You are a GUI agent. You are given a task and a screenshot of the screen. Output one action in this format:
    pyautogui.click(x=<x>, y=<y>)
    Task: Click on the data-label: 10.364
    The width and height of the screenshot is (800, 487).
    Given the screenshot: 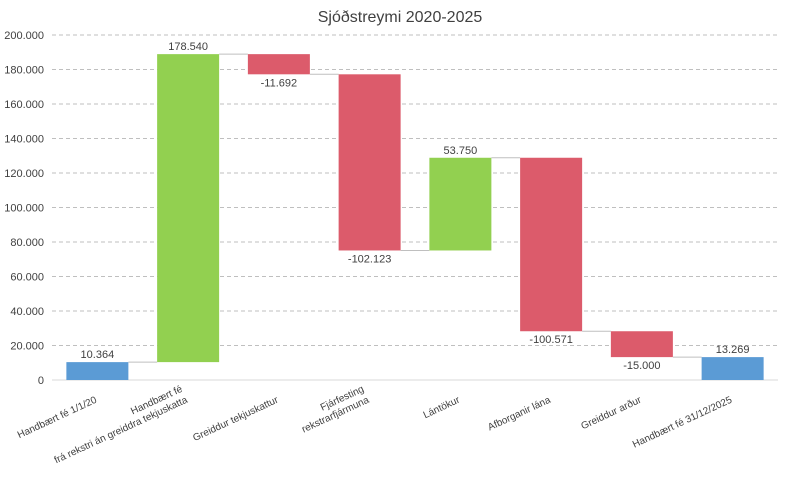 What is the action you would take?
    pyautogui.click(x=98, y=355)
    